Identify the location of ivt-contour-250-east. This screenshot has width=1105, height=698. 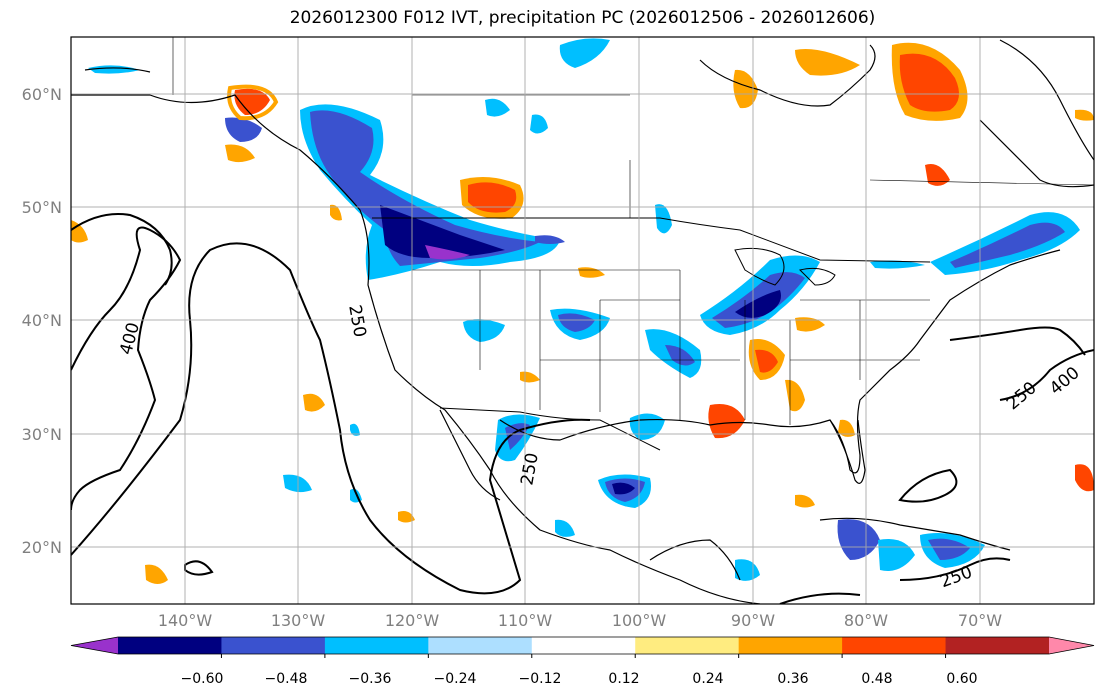
(955, 569).